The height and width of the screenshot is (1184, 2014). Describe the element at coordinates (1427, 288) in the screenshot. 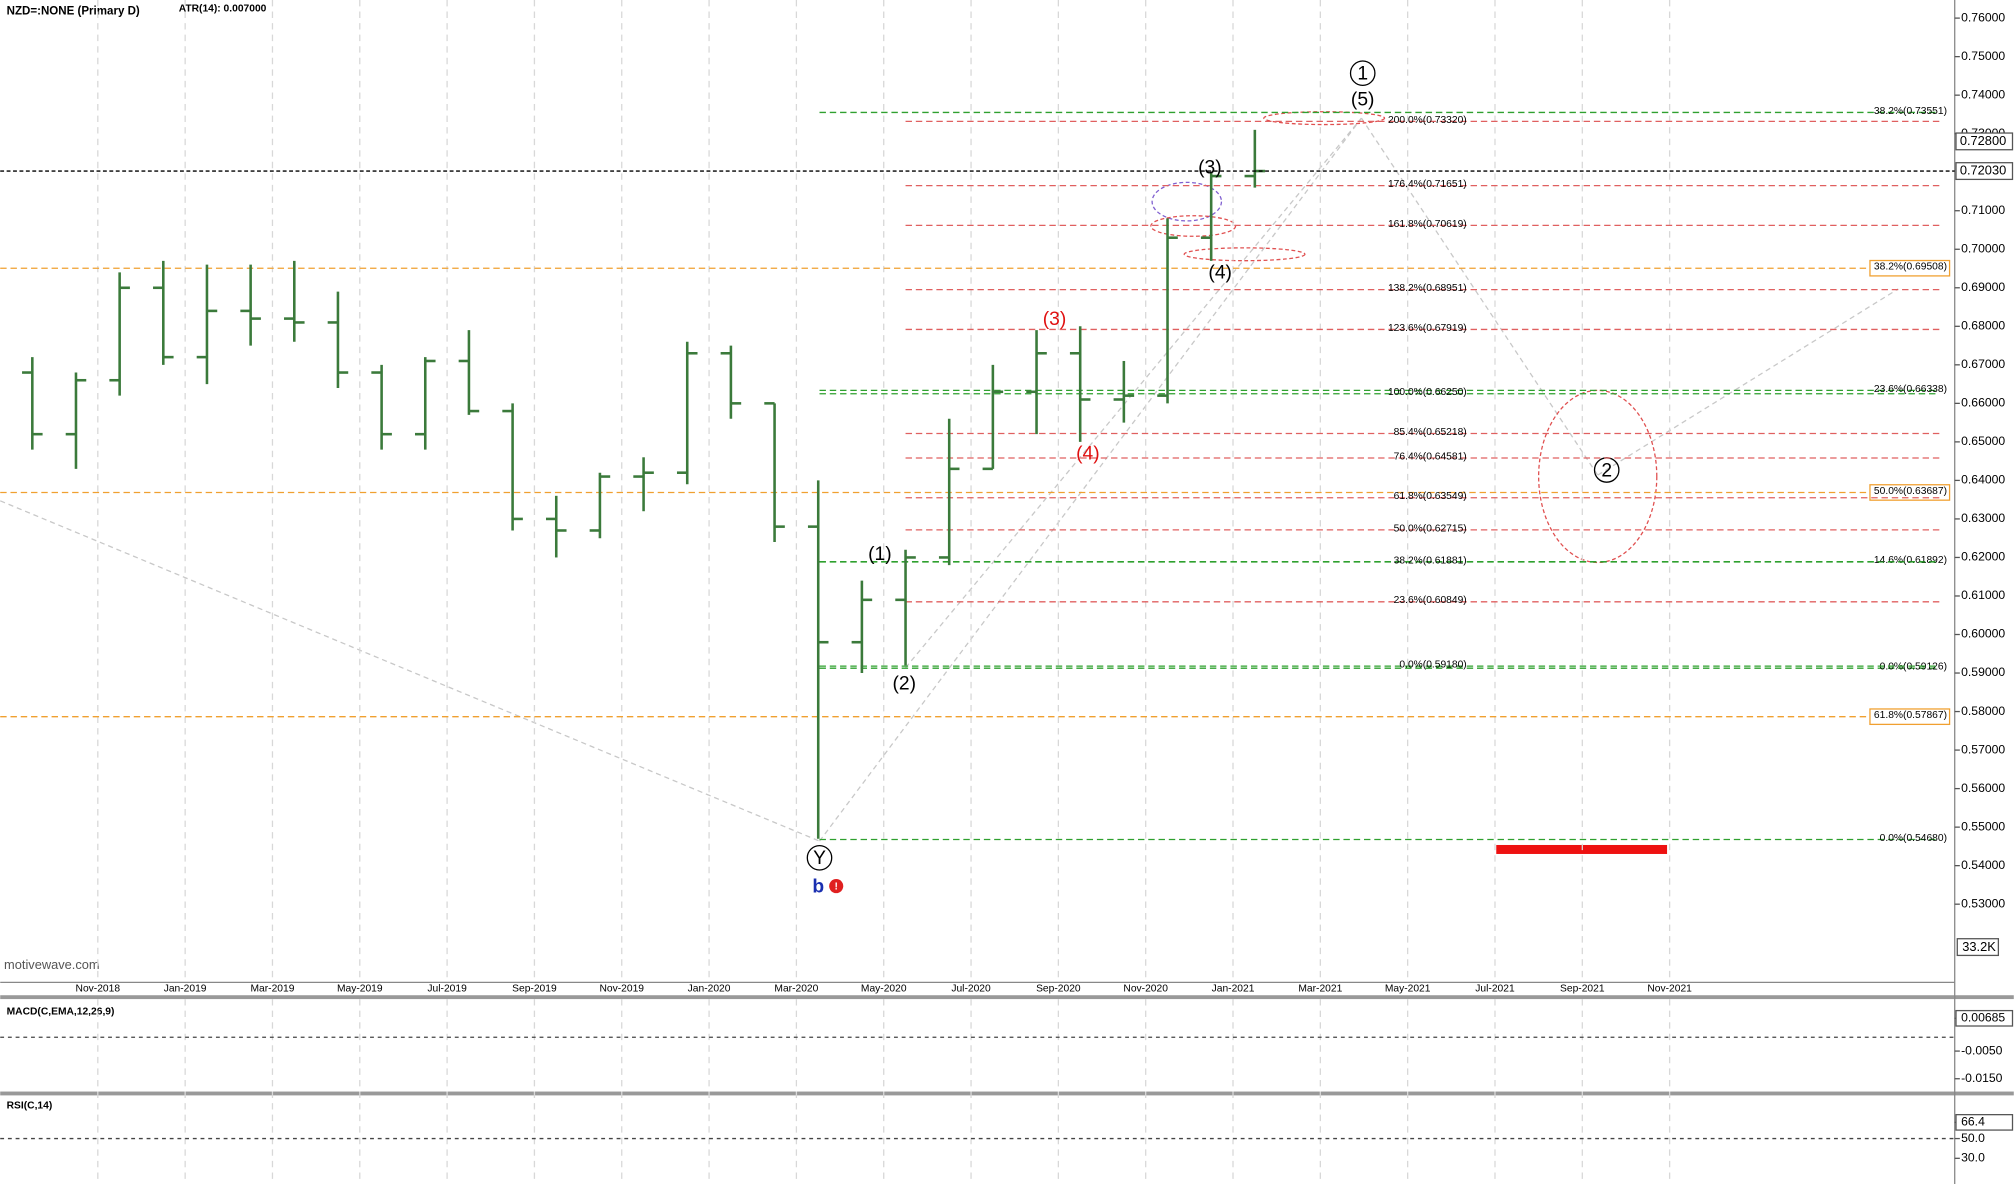

I see `fib-label: 138.2%(0.68951)` at that location.